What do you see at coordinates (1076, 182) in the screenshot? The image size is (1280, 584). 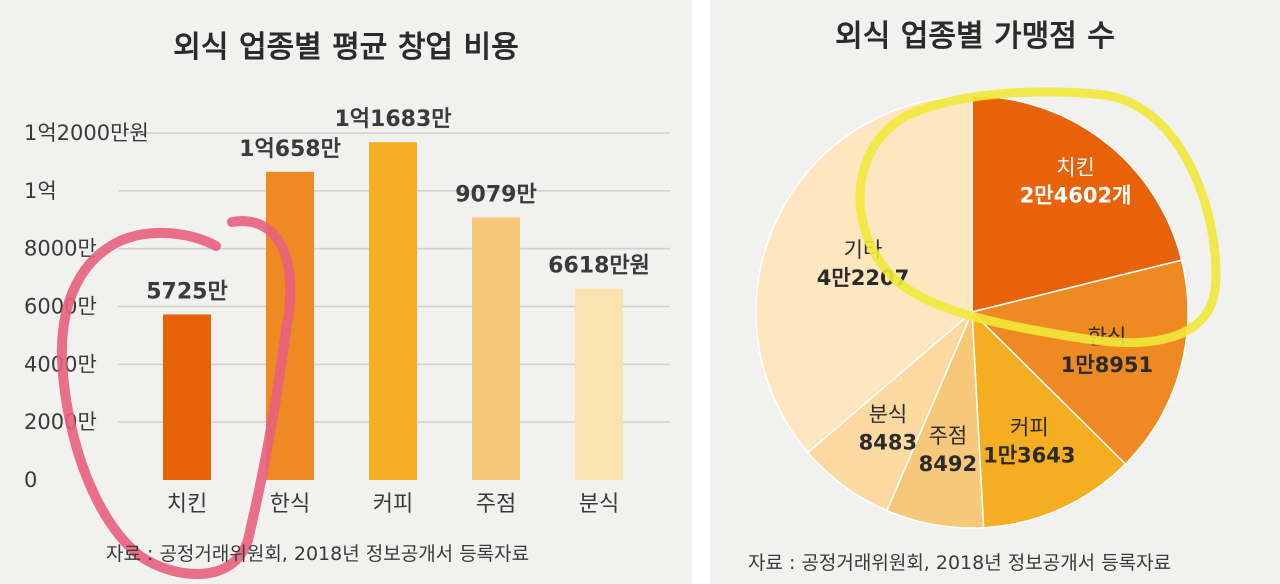 I see `pie-slice-label: 치킨 2만4602개` at bounding box center [1076, 182].